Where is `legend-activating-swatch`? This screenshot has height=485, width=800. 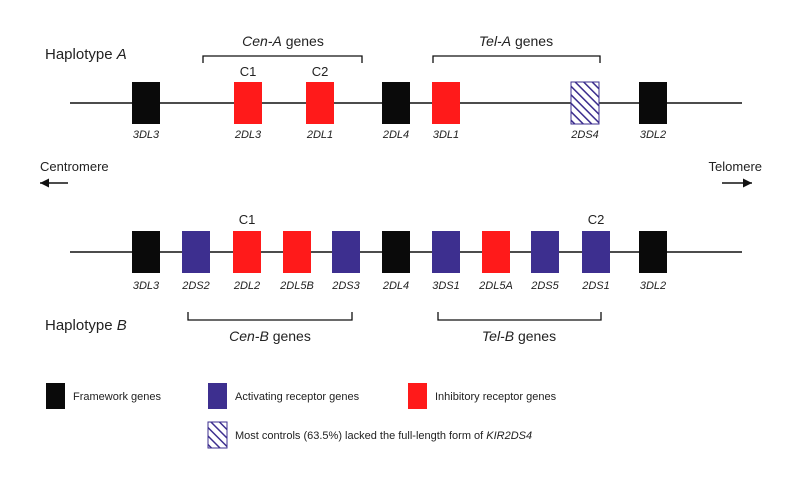
legend-activating-swatch is located at coordinates (217, 396).